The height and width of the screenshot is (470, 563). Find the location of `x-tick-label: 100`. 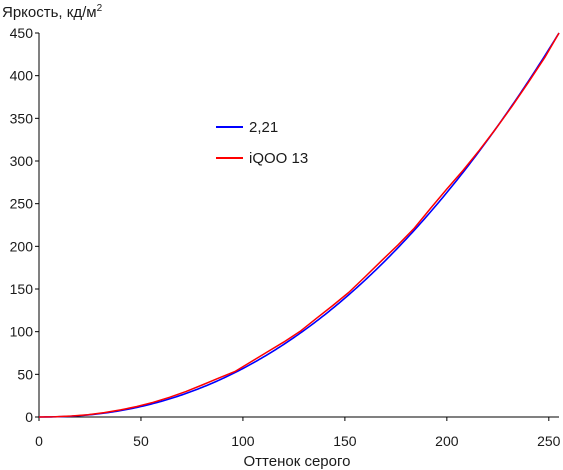

x-tick-label: 100 is located at coordinates (243, 441).